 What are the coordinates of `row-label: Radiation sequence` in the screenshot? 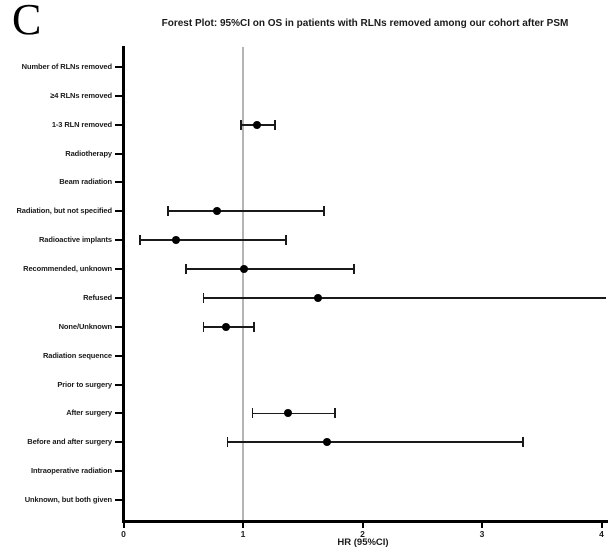 It's located at (77, 355).